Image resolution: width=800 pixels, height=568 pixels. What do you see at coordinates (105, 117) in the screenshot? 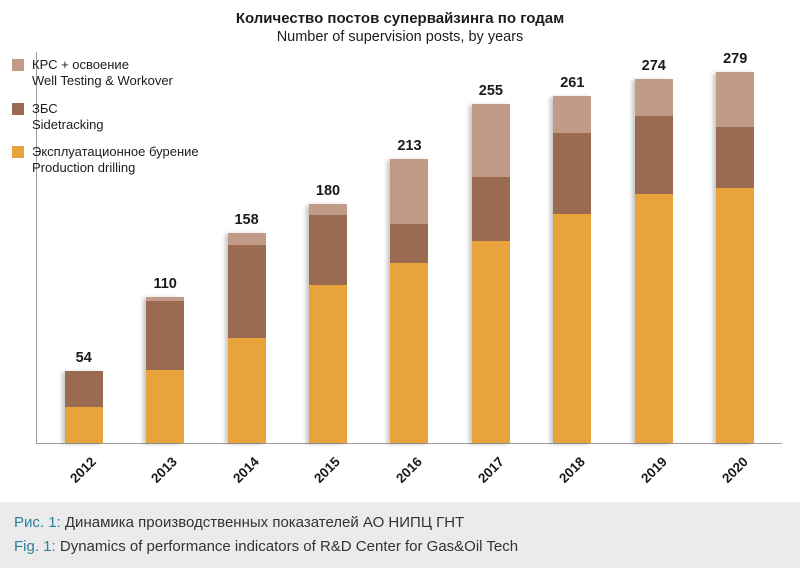
I see `legend-item-sidetracking: ЗБС Sidetracking` at bounding box center [105, 117].